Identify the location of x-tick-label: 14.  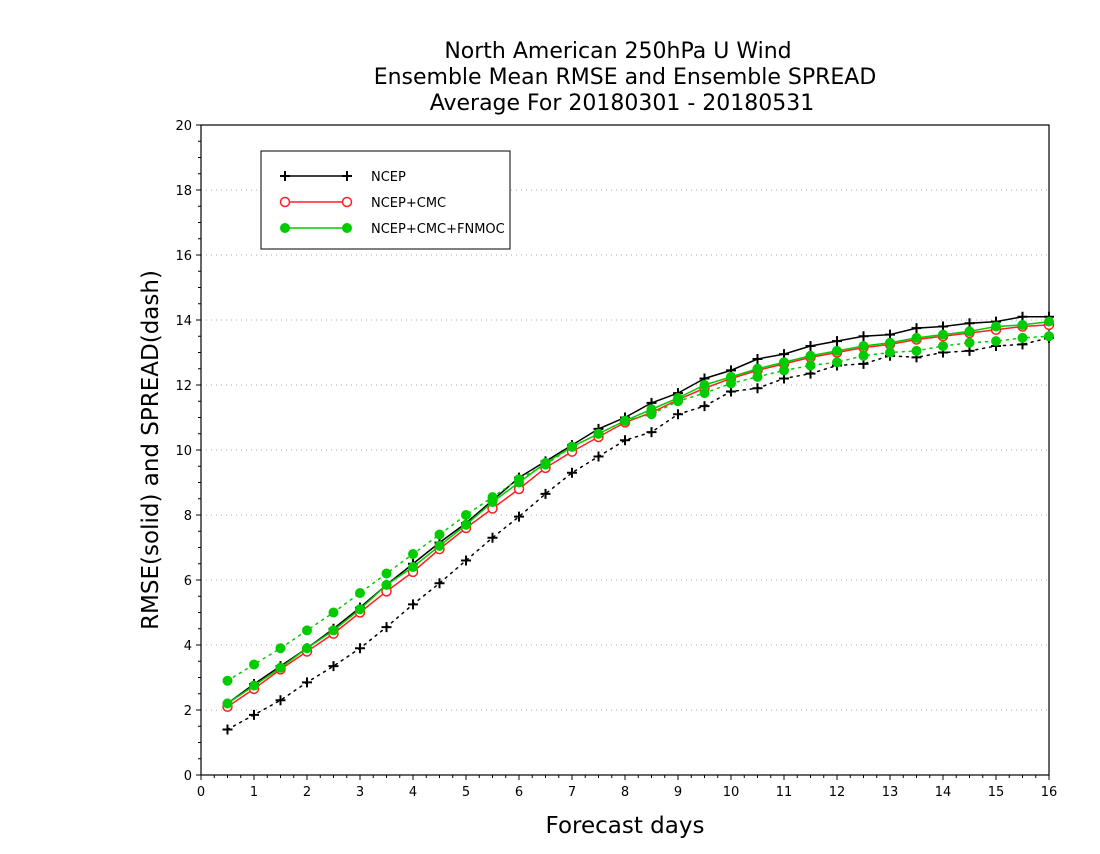
(943, 792).